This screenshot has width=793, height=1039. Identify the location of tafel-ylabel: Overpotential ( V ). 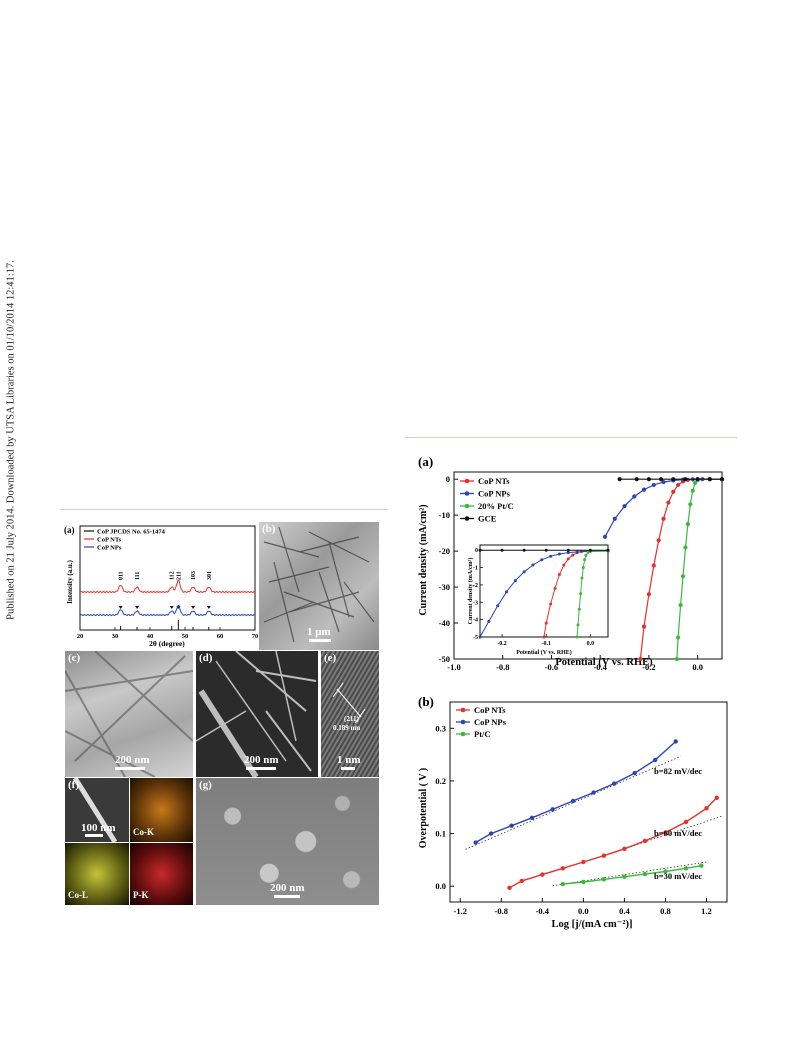
(423, 808).